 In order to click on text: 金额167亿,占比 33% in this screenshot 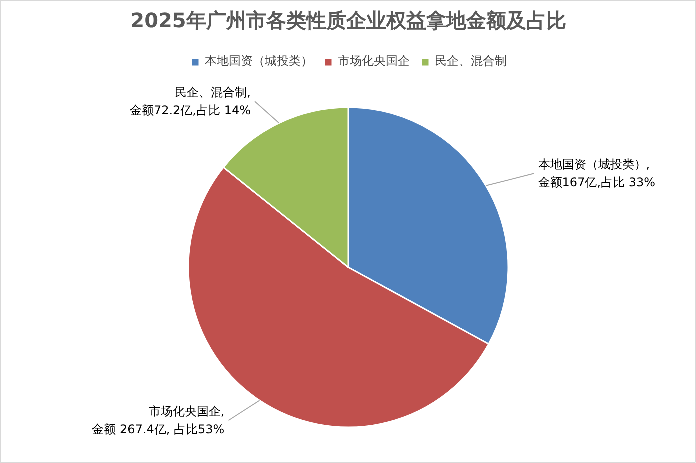, I will do `click(597, 183)`.